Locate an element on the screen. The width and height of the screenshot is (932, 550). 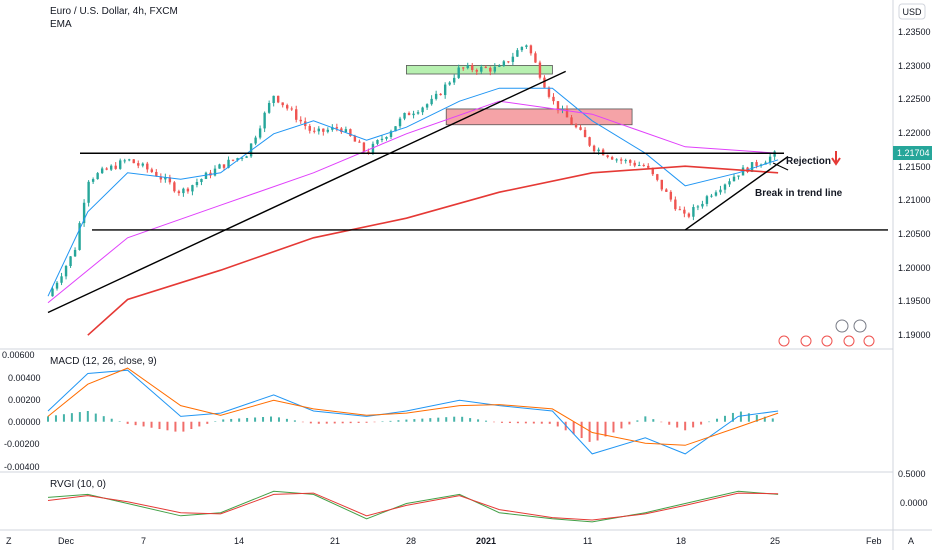
macd-line is located at coordinates (413, 412).